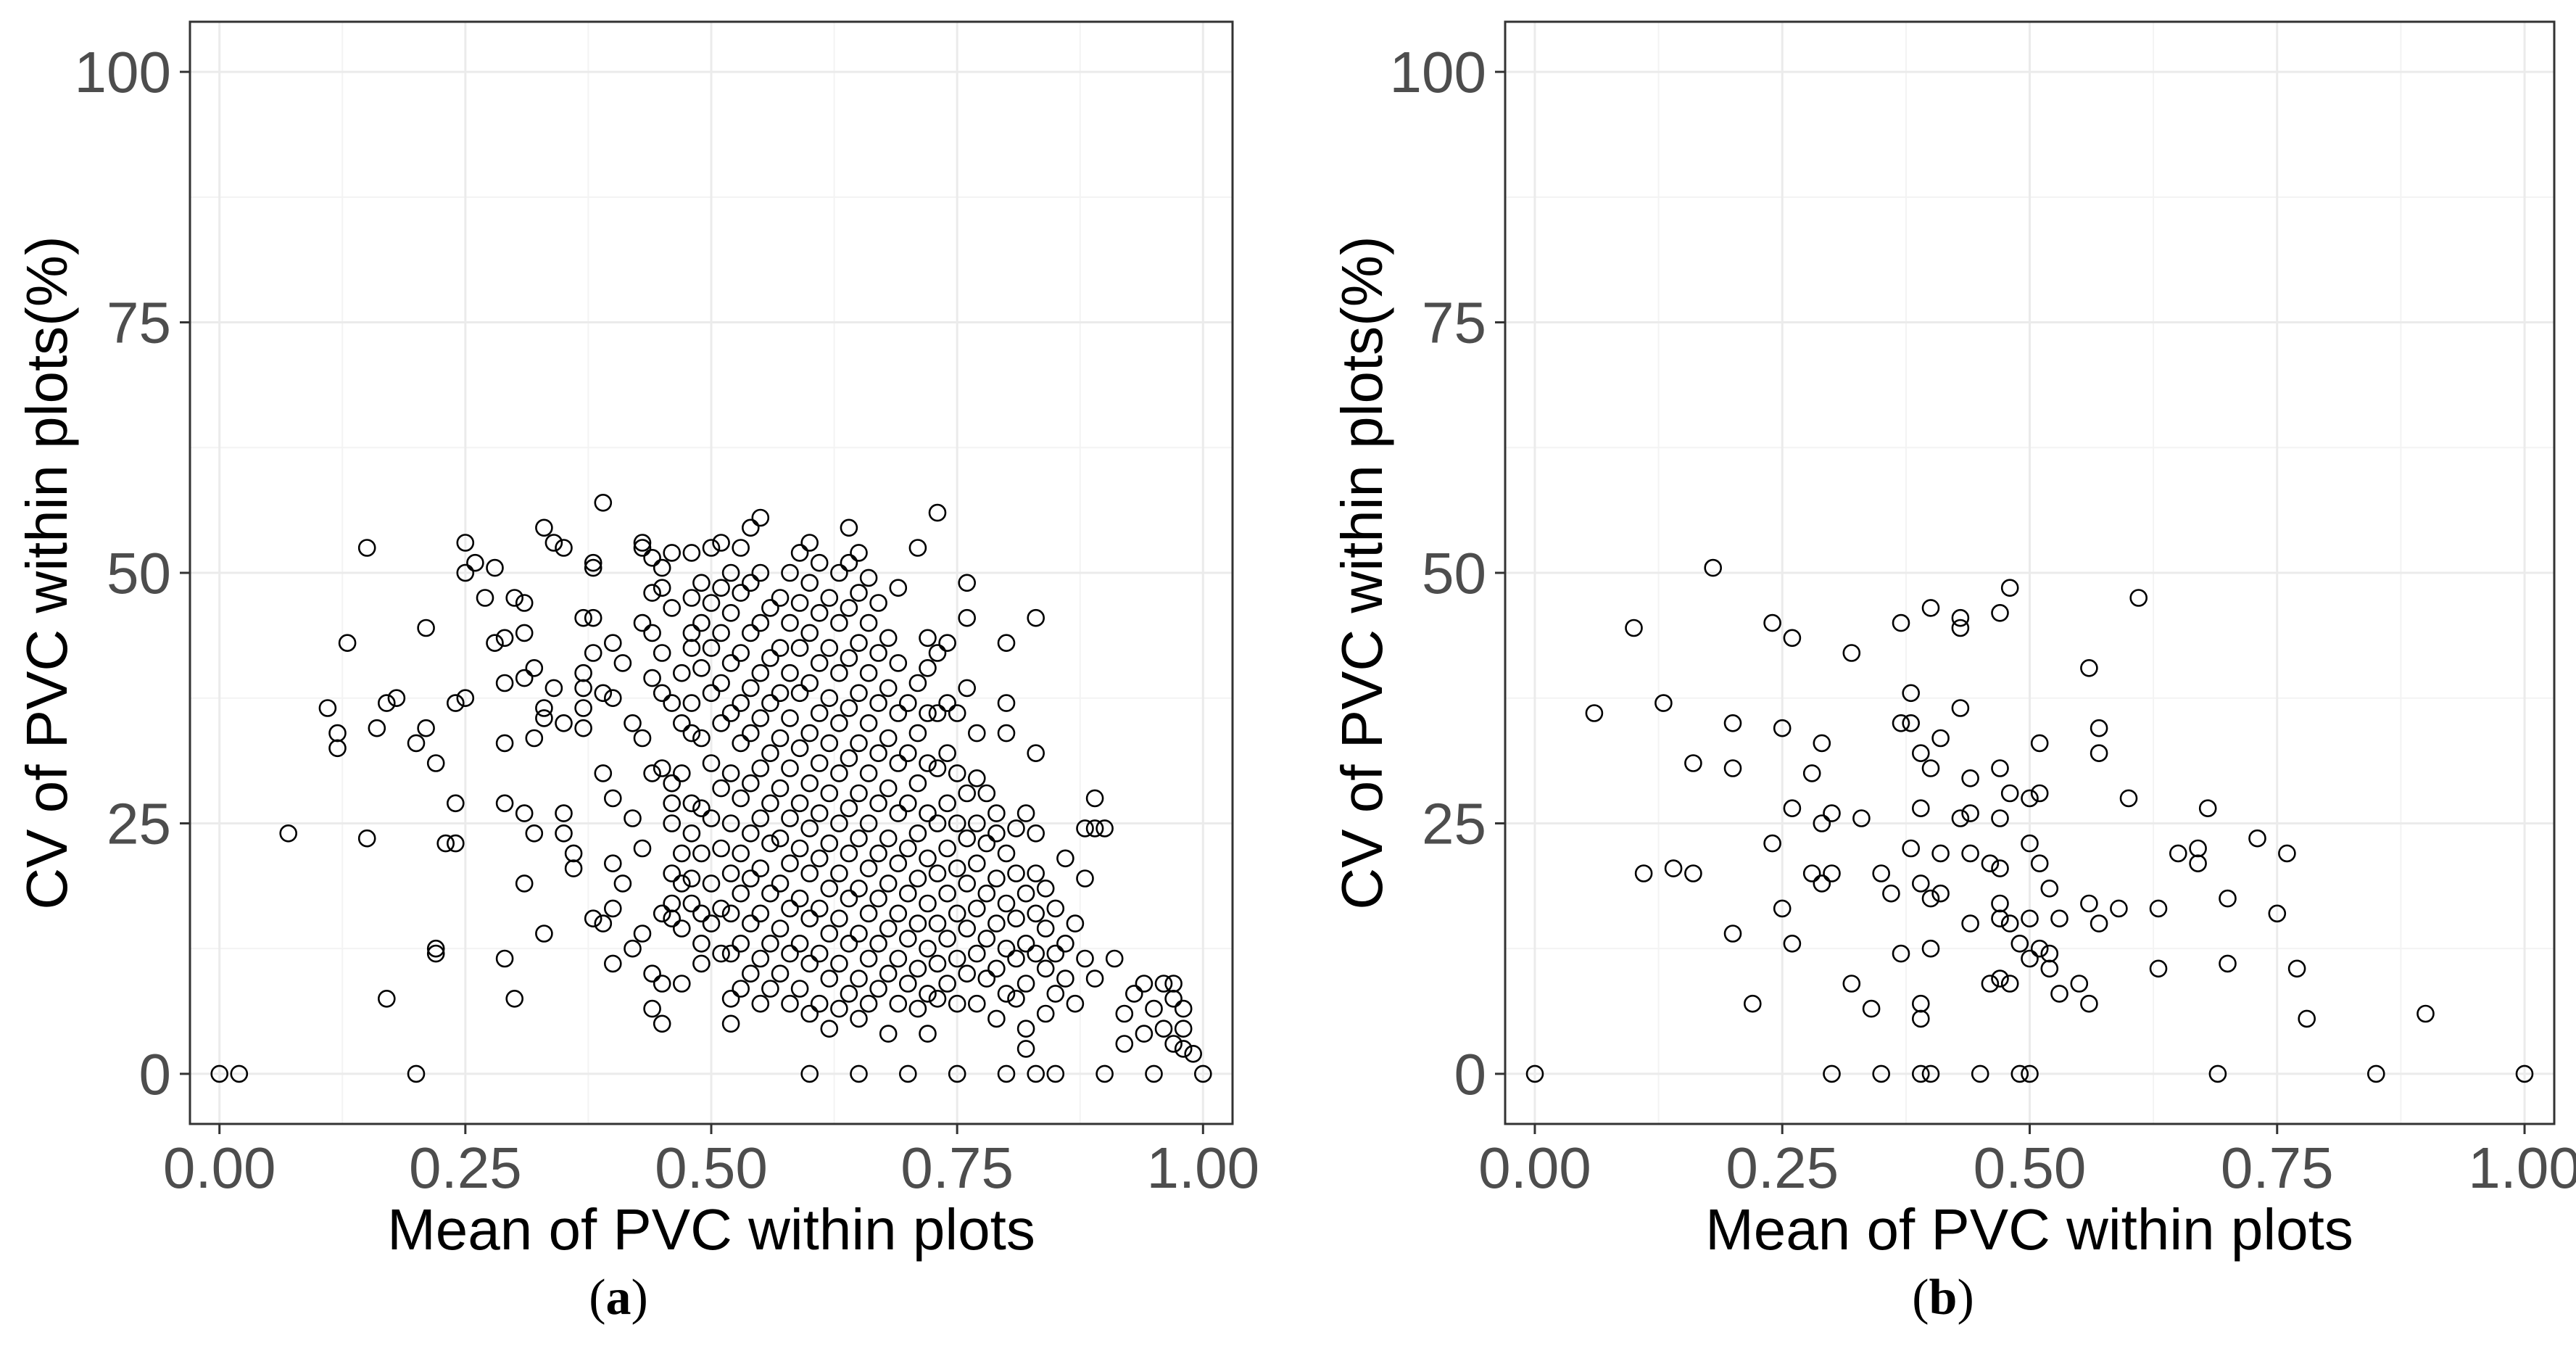  Describe the element at coordinates (139, 823) in the screenshot. I see `y-tick-label: 25` at that location.